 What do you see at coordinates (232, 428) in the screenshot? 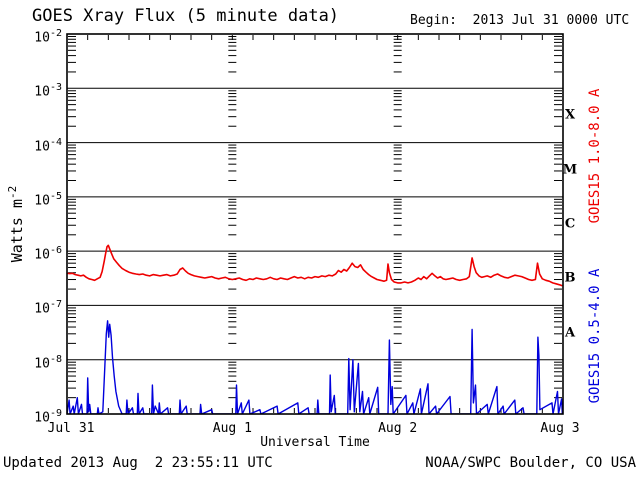
I see `x-tick-label: Aug 1` at bounding box center [232, 428].